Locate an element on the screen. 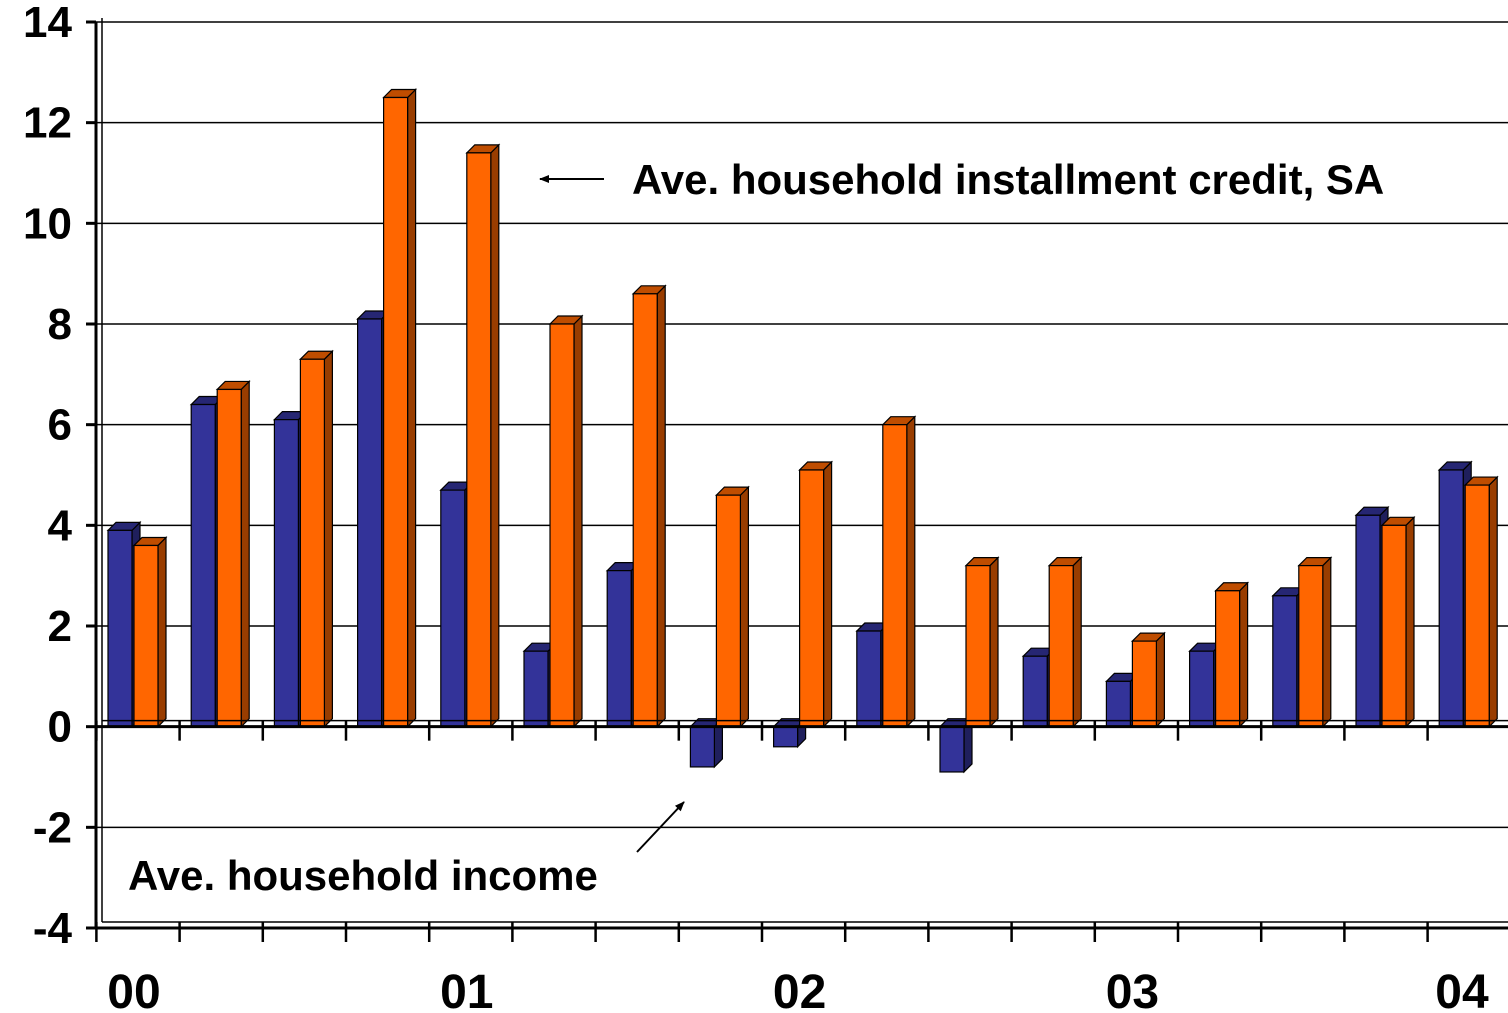 The height and width of the screenshot is (1013, 1508). income-annotation-arrow is located at coordinates (660, 827).